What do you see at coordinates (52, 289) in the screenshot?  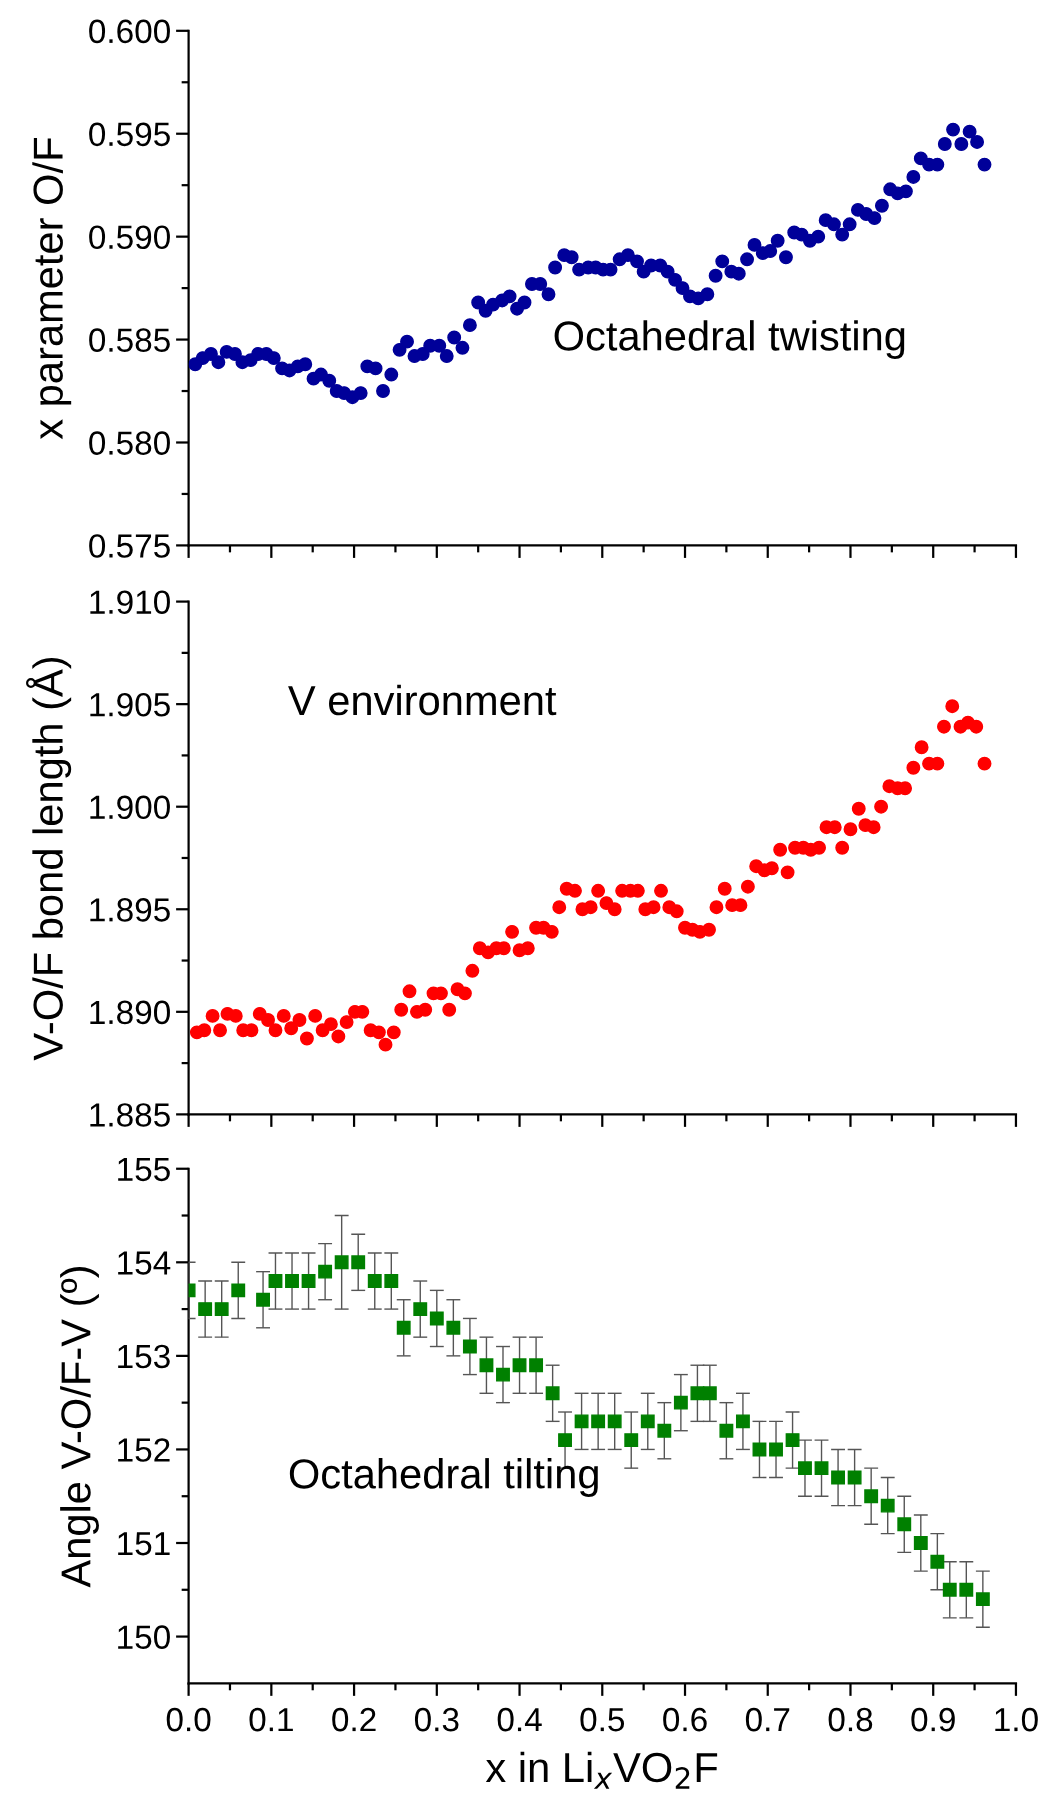 I see `y-axis-title: x parameter O/F` at bounding box center [52, 289].